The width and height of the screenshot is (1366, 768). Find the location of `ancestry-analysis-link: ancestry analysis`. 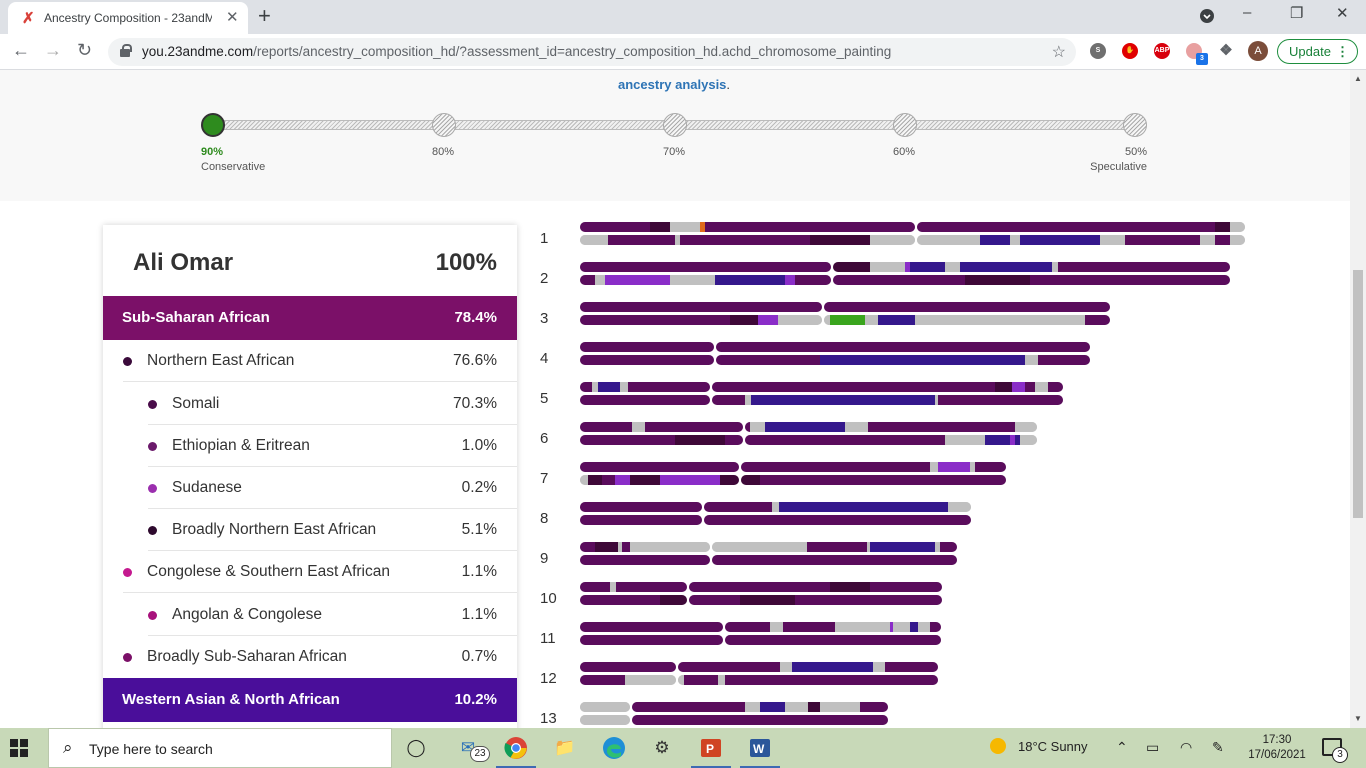

ancestry-analysis-link: ancestry analysis is located at coordinates (672, 84).